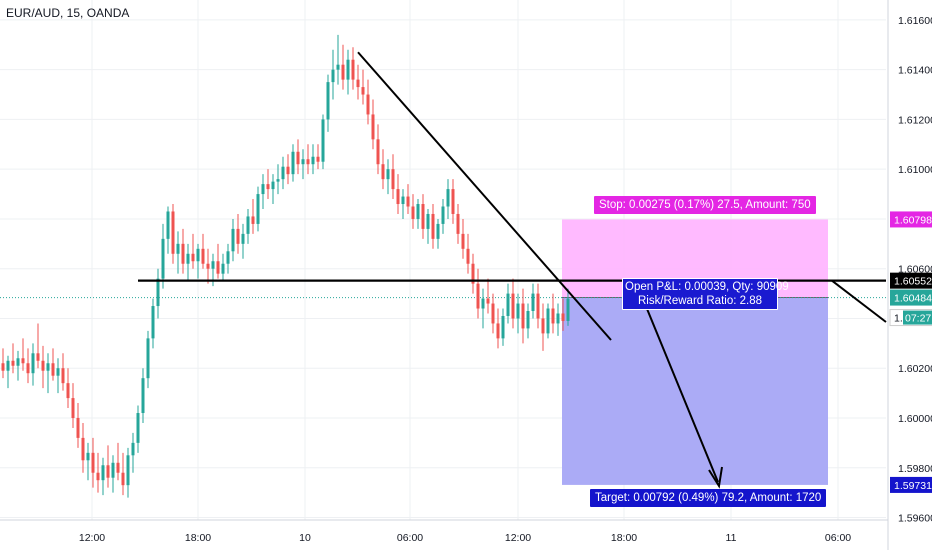  I want to click on price-badge-label: 1.60552, so click(913, 282).